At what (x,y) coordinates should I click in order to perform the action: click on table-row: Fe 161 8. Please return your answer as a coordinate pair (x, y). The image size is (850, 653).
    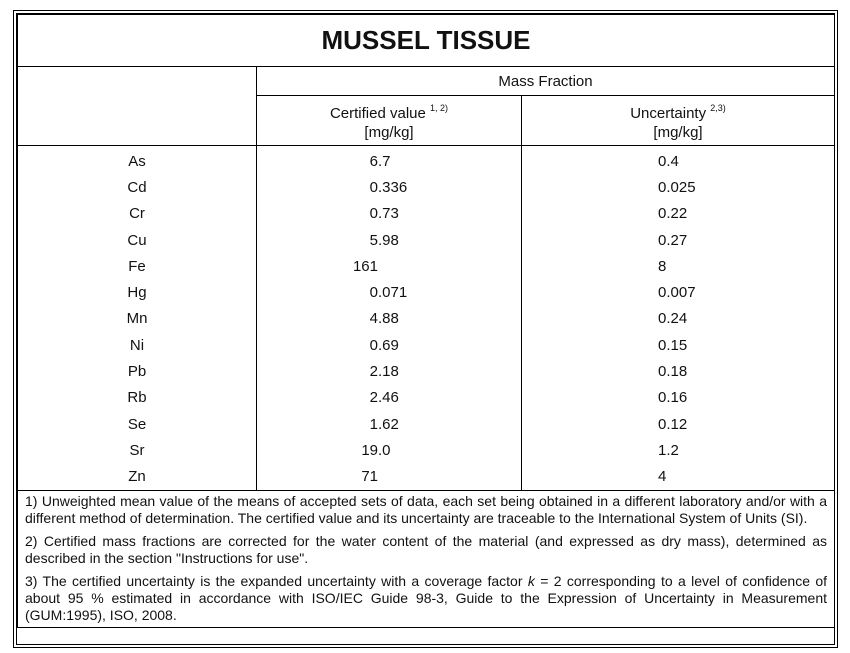
    Looking at the image, I should click on (426, 266).